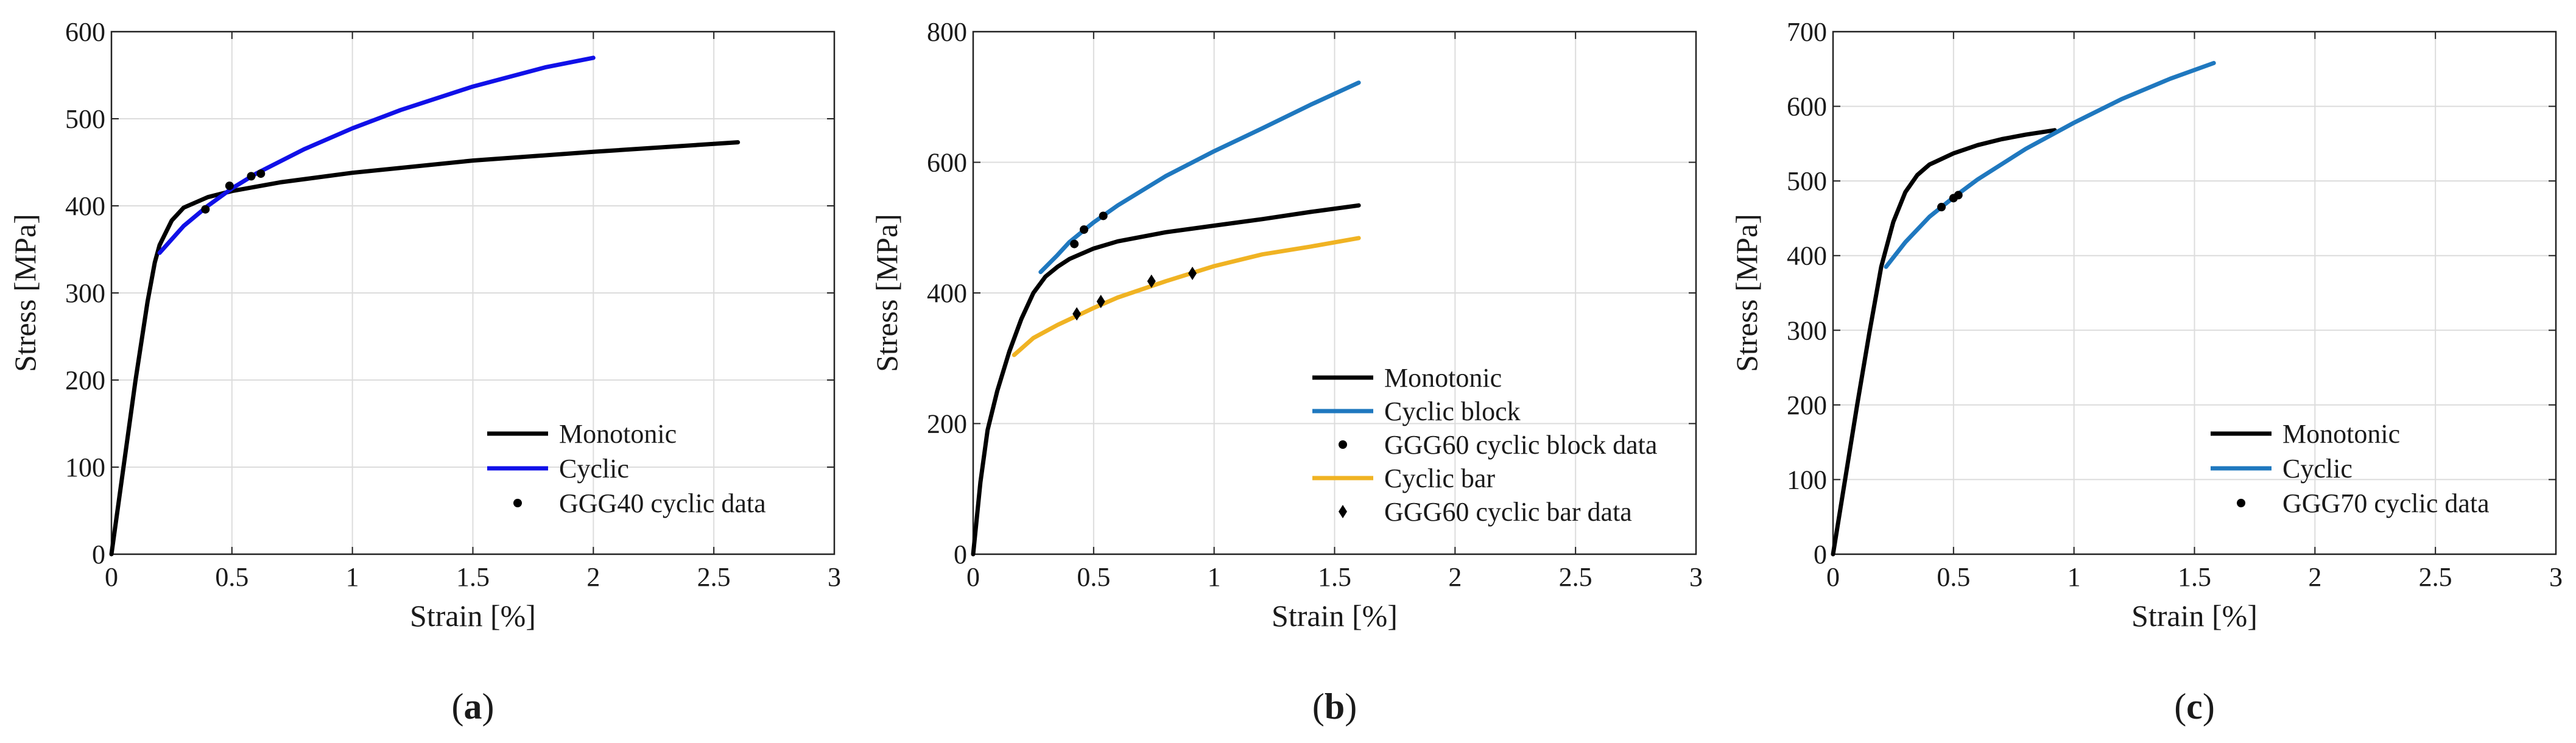  Describe the element at coordinates (662, 503) in the screenshot. I see `legend-label: GGG40 cyclic data` at that location.